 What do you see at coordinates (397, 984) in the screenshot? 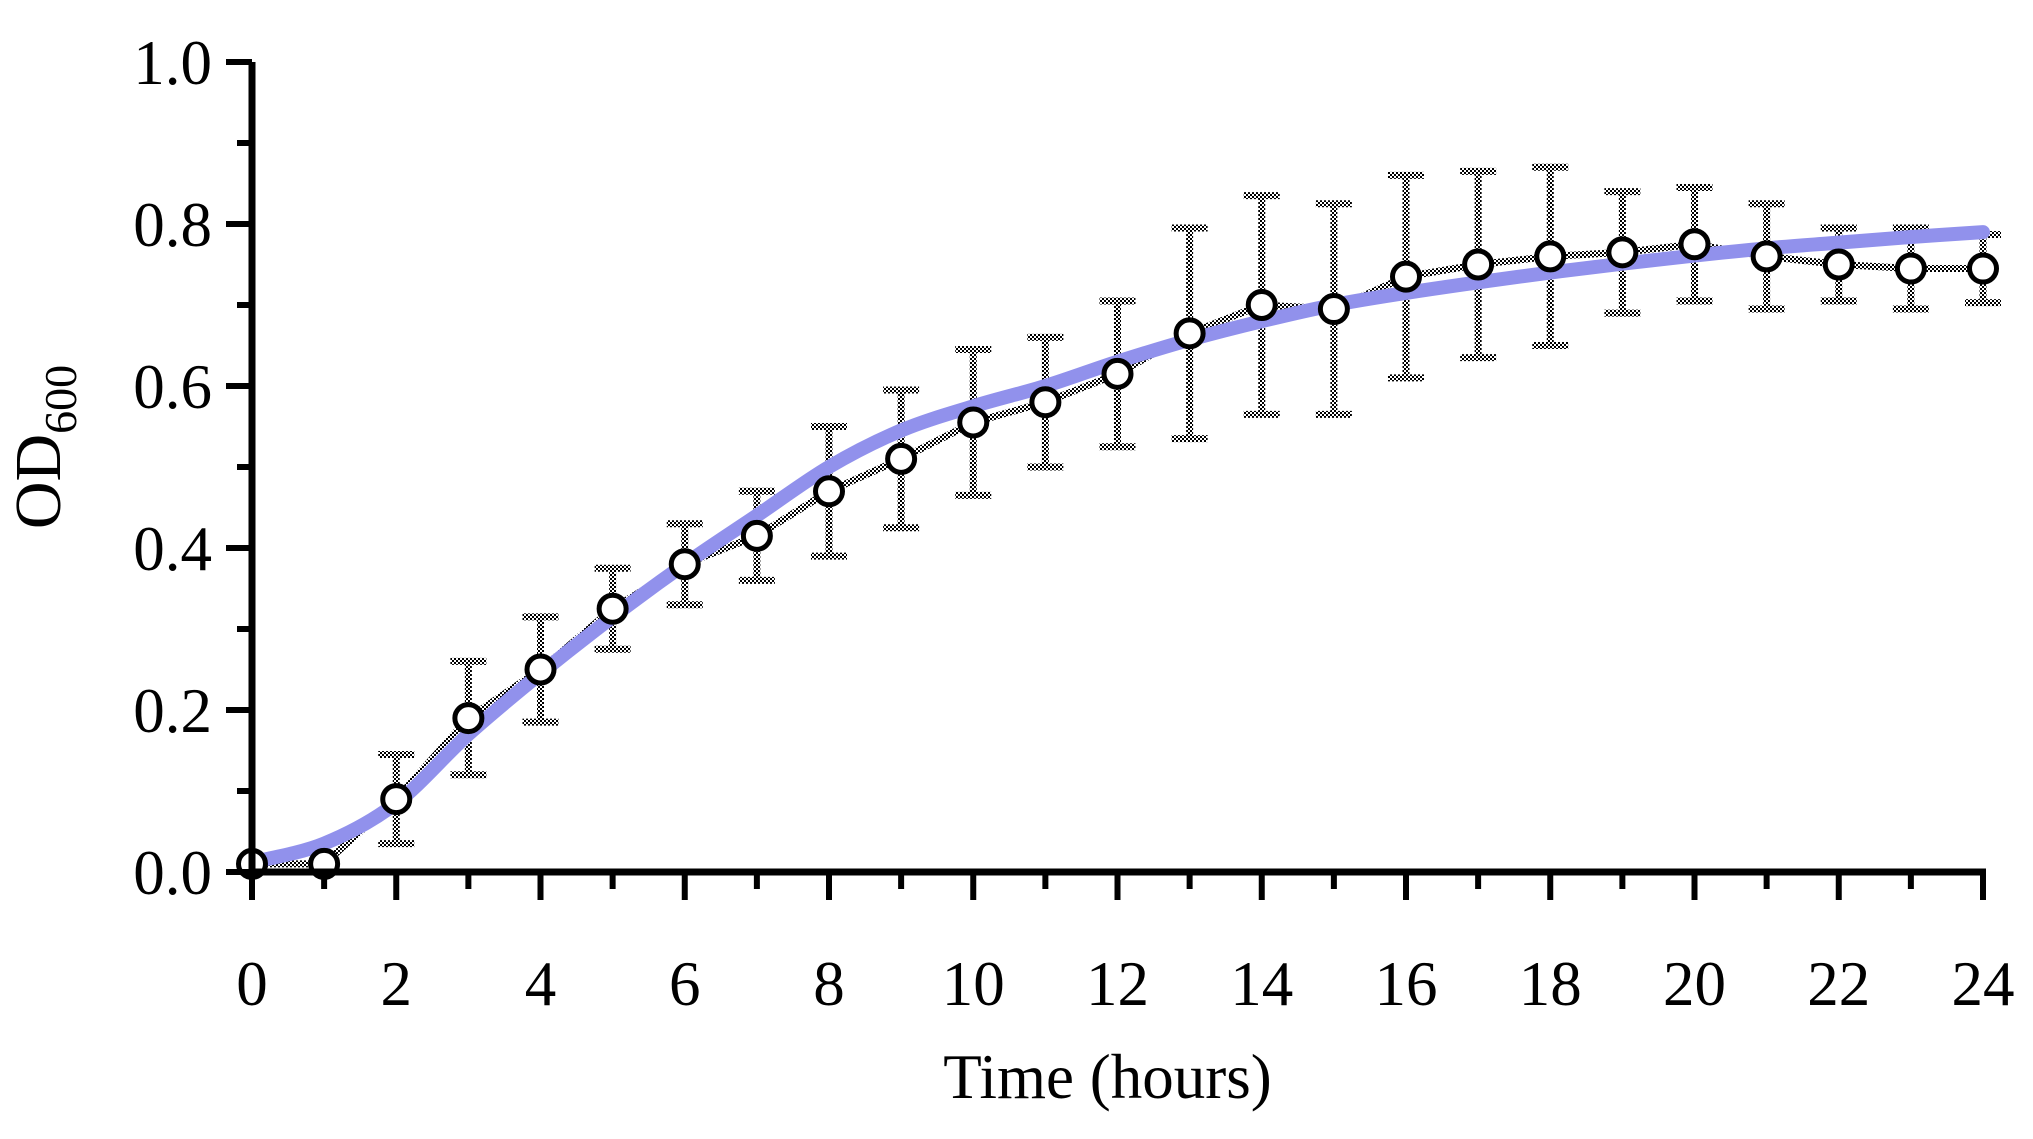
I see `x-tick-label: 2` at bounding box center [397, 984].